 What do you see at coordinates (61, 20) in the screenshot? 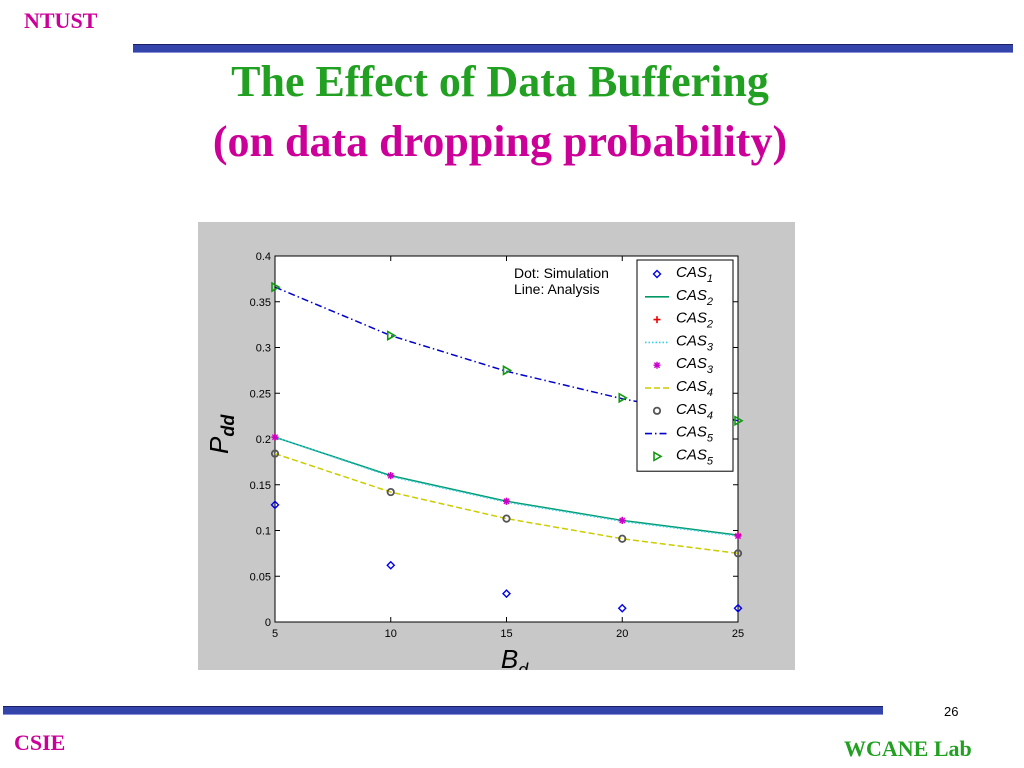
I see `org-label-top: NTUST` at bounding box center [61, 20].